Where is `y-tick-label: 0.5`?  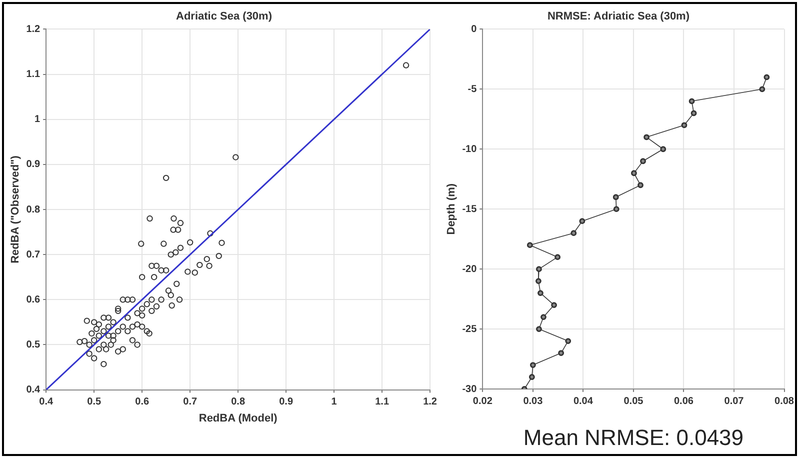 y-tick-label: 0.5 is located at coordinates (33, 344).